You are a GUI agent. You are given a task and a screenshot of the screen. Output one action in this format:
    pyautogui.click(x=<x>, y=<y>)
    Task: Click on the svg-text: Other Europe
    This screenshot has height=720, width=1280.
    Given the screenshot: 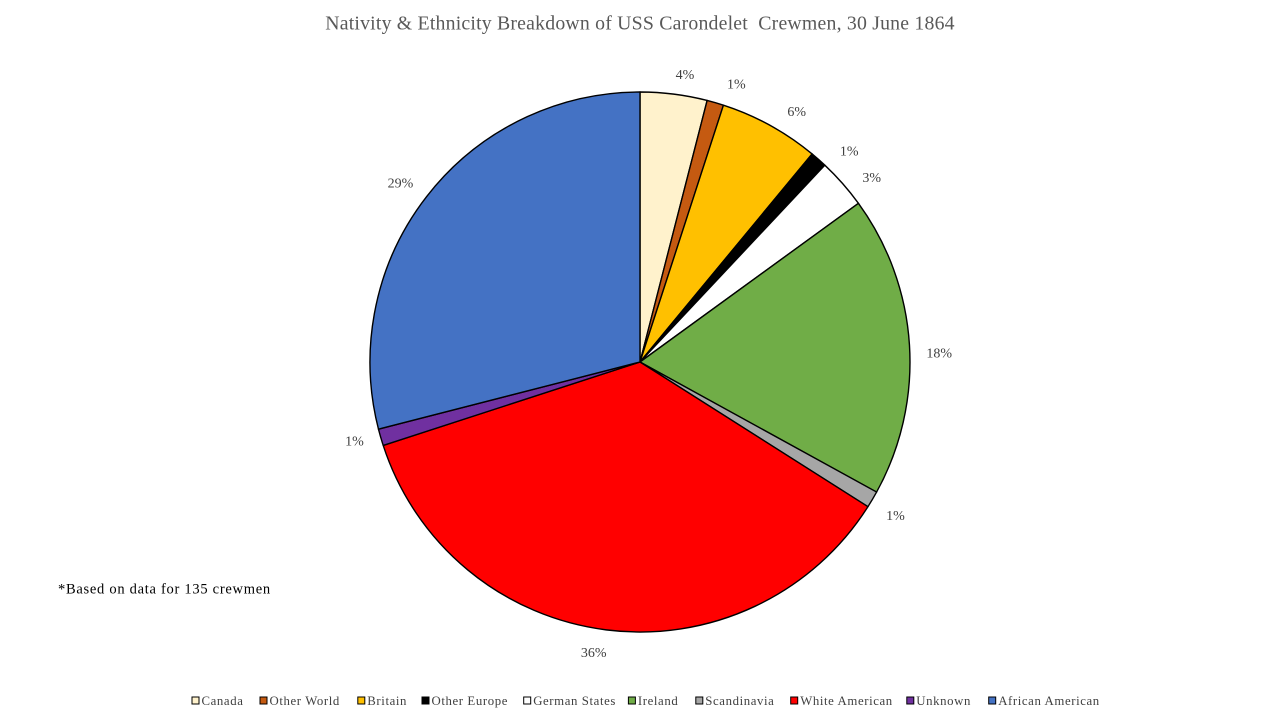 What is the action you would take?
    pyautogui.click(x=470, y=701)
    